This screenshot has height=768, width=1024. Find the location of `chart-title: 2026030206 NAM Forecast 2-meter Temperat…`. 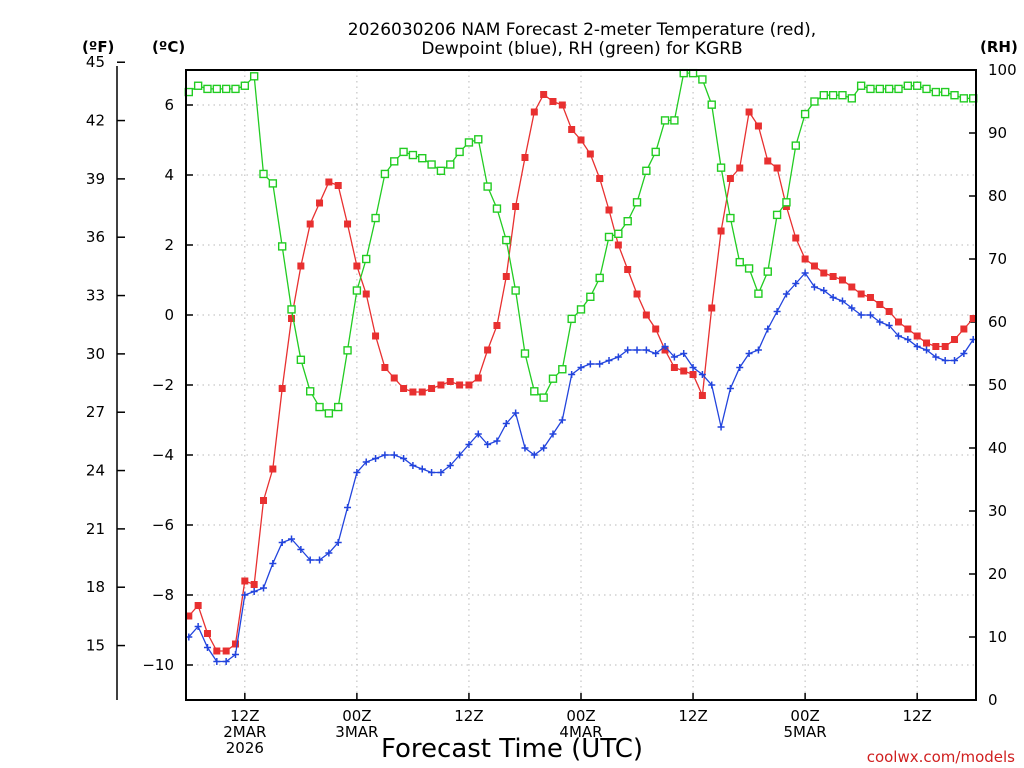

chart-title: 2026030206 NAM Forecast 2-meter Temperat… is located at coordinates (582, 39).